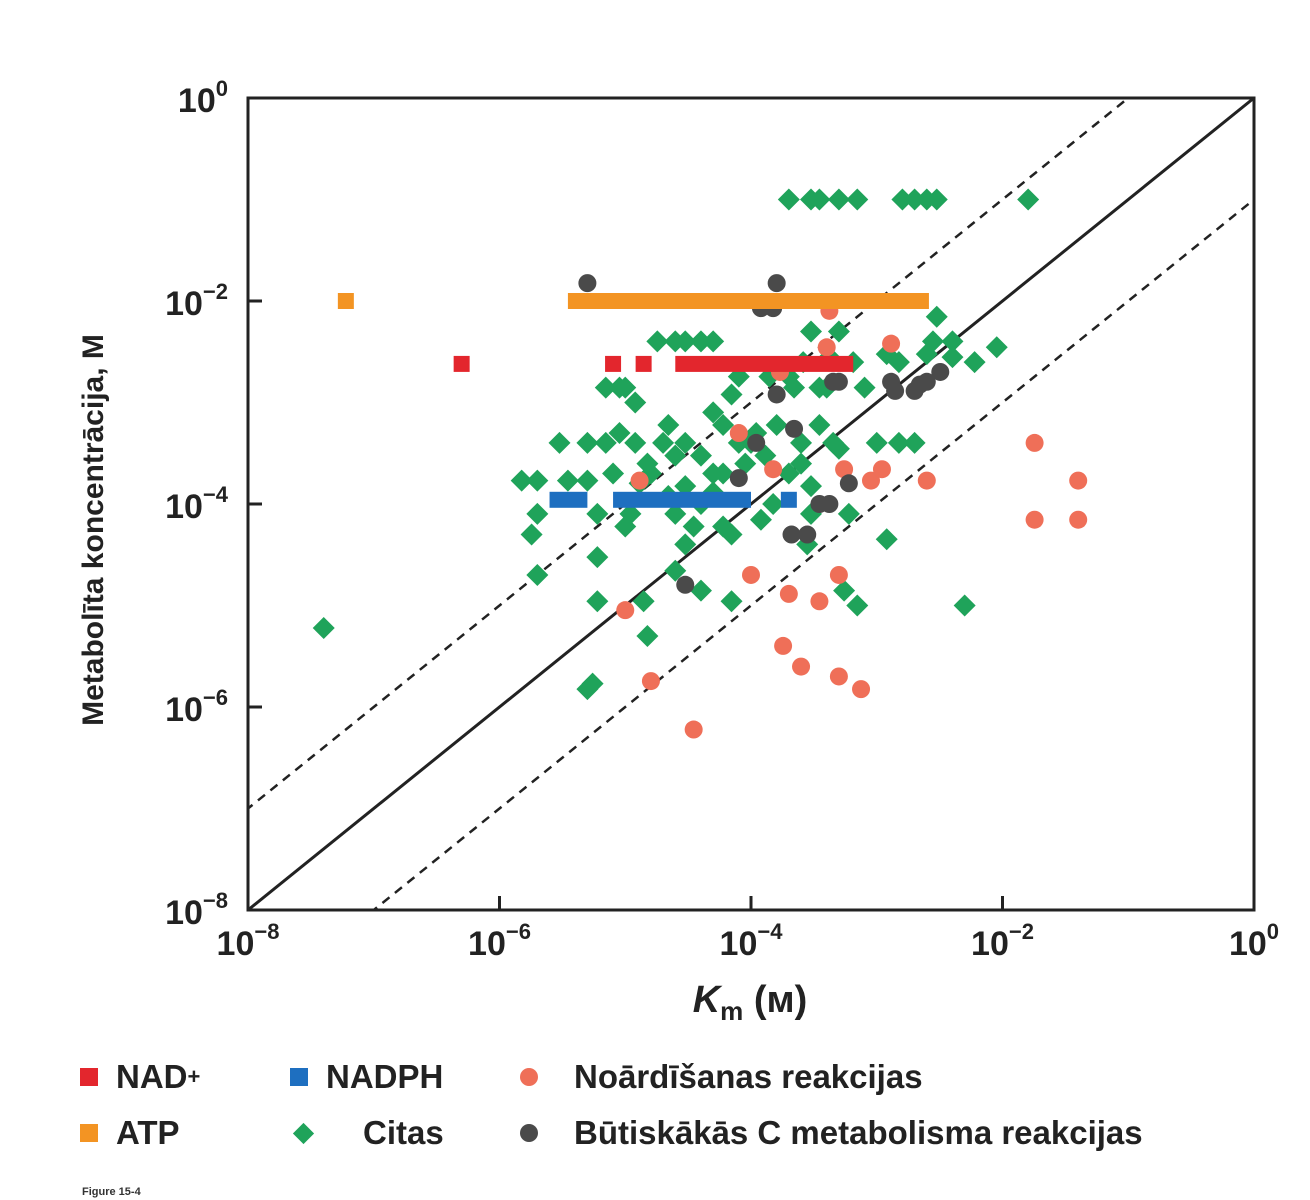  I want to click on legend-item-no-rd-anas-reakcijas: Noārdīšanas reakcijas, so click(721, 1077).